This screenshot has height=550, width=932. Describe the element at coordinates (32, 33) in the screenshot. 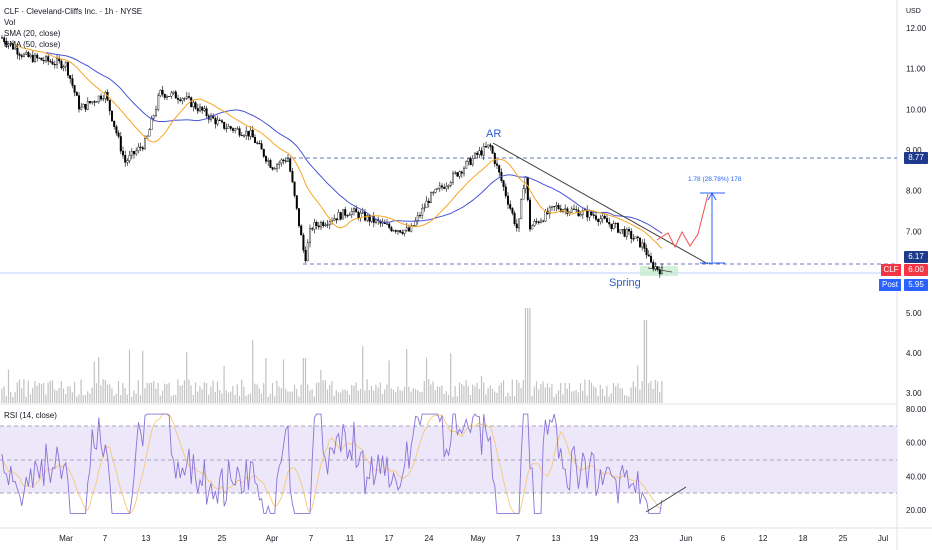

I see `sma-legend: SMA (20, close)` at that location.